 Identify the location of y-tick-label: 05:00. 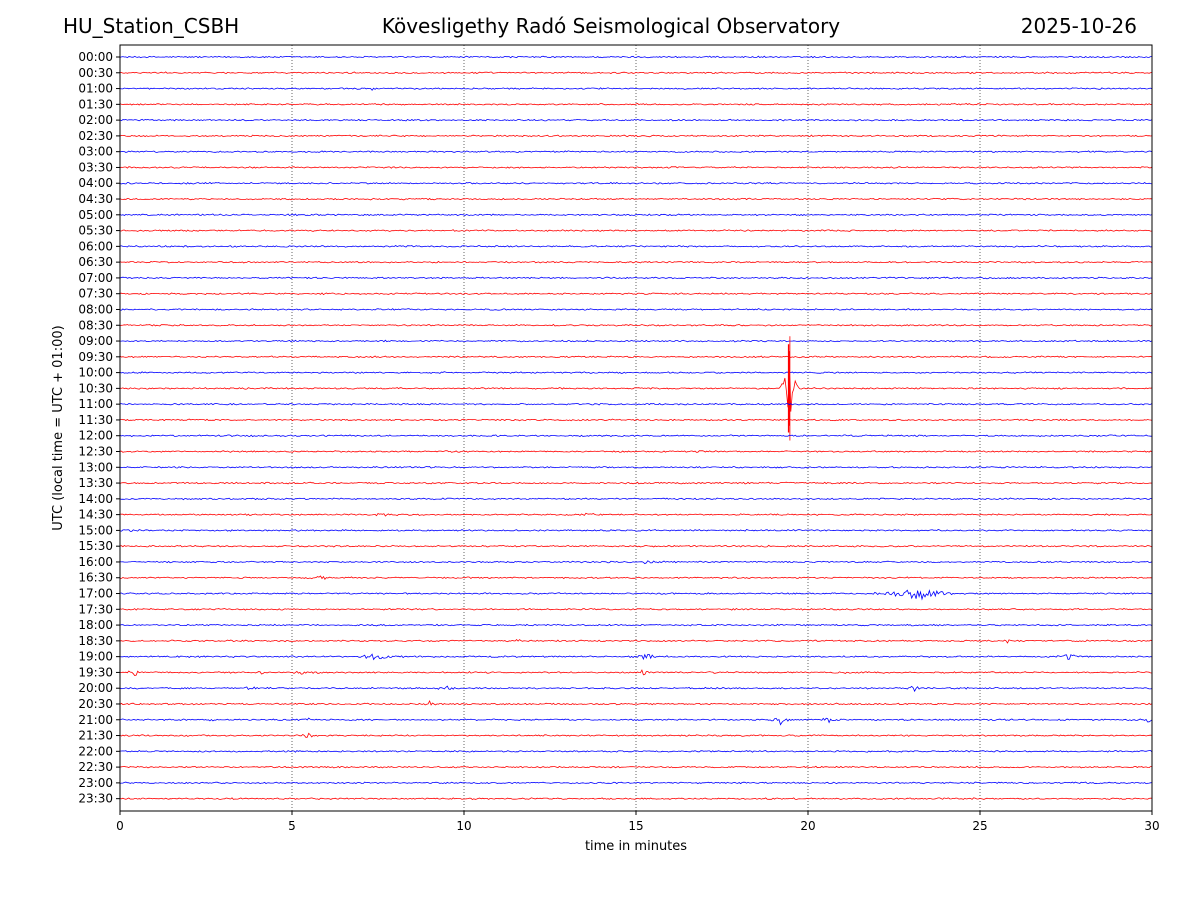
(95, 215).